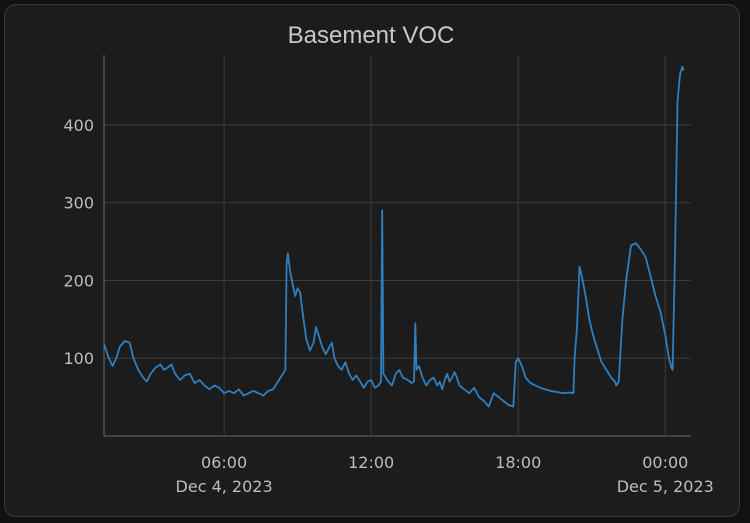  What do you see at coordinates (224, 462) in the screenshot?
I see `x-tick-label: 06:00` at bounding box center [224, 462].